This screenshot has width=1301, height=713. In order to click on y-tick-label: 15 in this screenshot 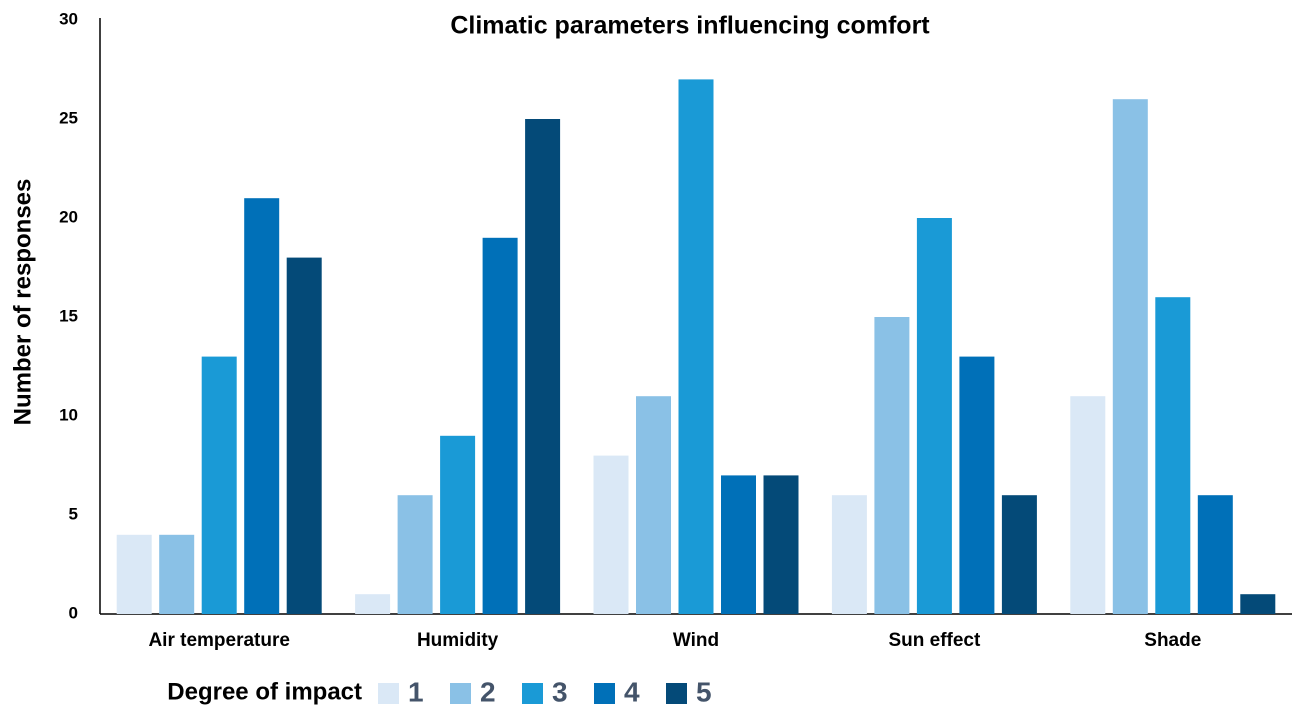, I will do `click(68, 315)`.